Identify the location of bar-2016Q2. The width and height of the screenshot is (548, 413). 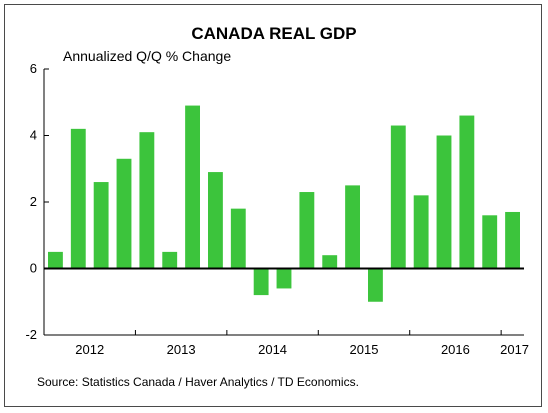
(444, 202).